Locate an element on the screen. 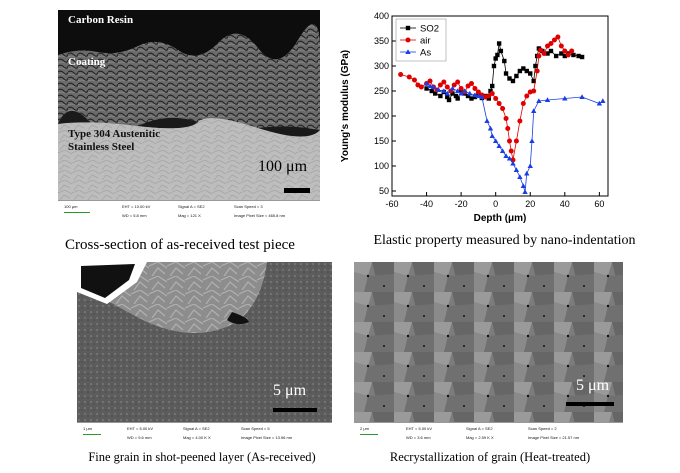 This screenshot has width=680, height=473. carbon-resin-label: Carbon Resin is located at coordinates (101, 20).